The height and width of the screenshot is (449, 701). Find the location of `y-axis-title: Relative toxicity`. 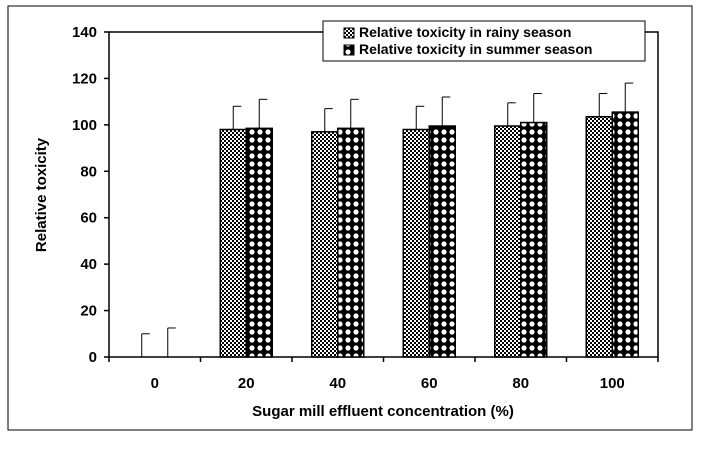

y-axis-title: Relative toxicity is located at coordinates (41, 194).